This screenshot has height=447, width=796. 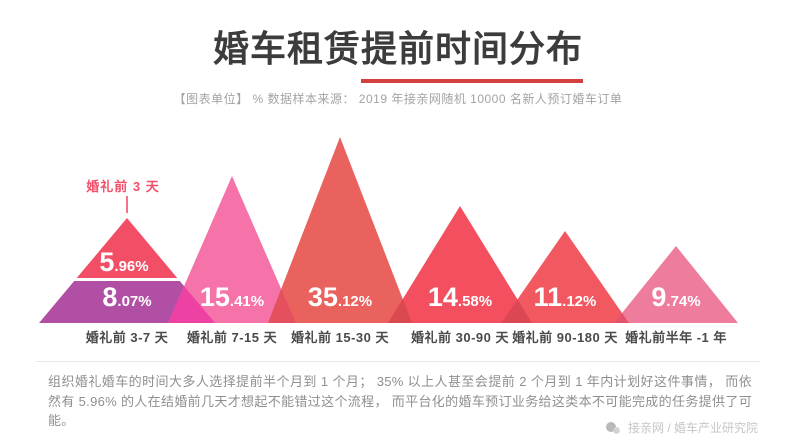 What do you see at coordinates (340, 337) in the screenshot?
I see `category-label: 婚礼前 15-30 天` at bounding box center [340, 337].